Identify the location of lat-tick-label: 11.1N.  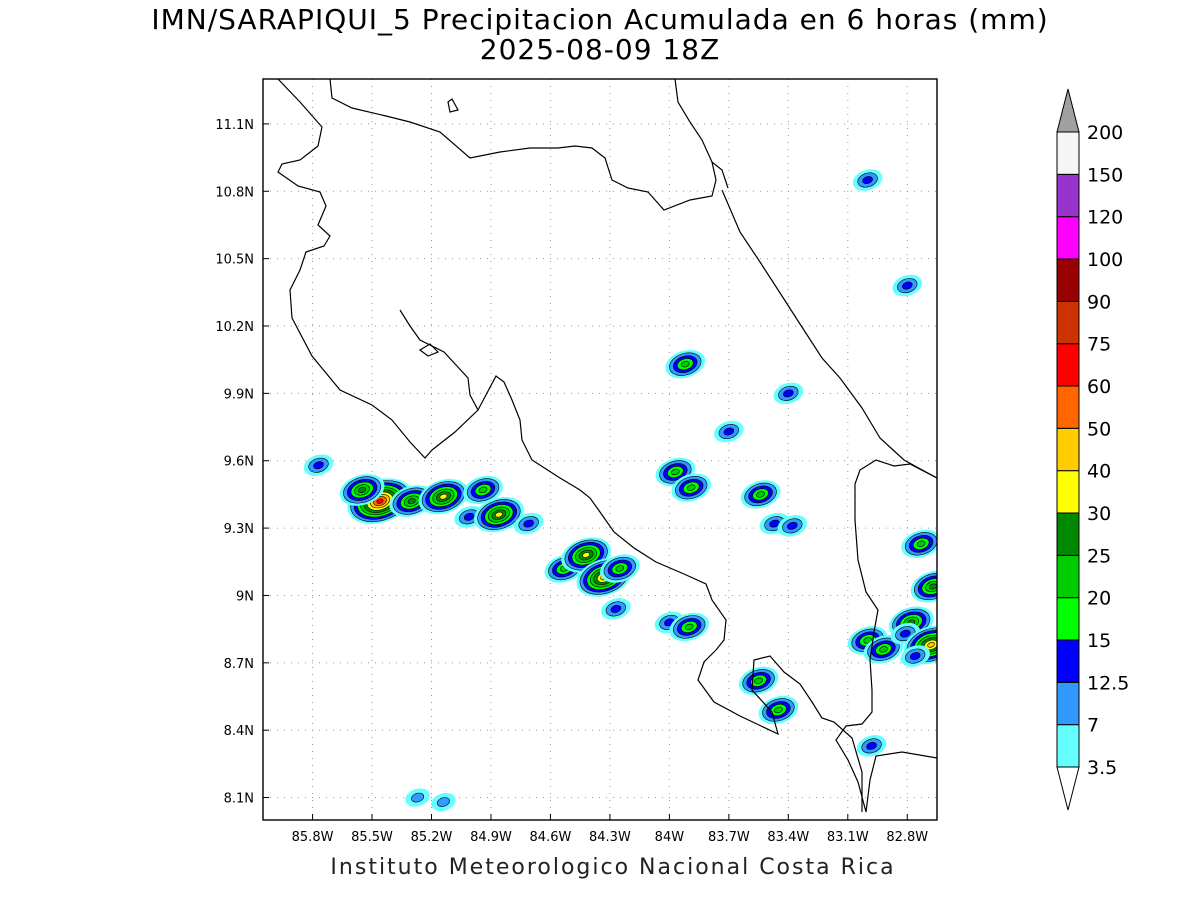
(234, 125).